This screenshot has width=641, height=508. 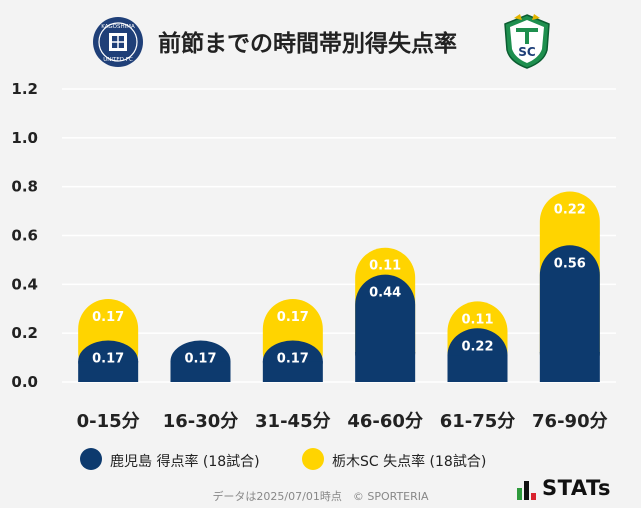 I want to click on right-logo-text: SC, so click(x=527, y=52).